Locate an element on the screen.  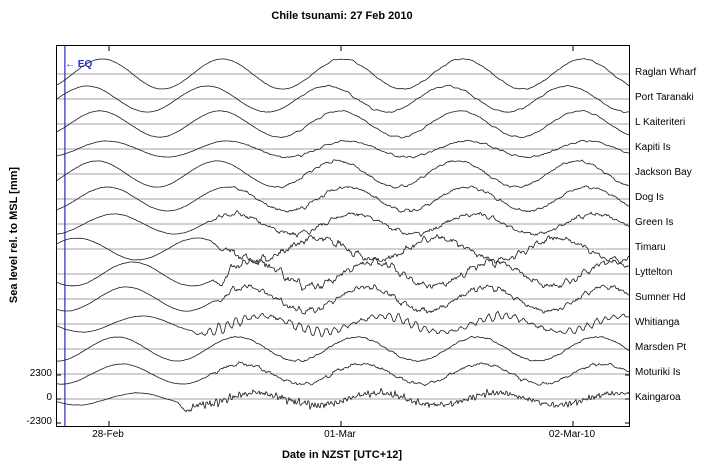
y-tick-label-2300: 2300 is located at coordinates (40, 373).